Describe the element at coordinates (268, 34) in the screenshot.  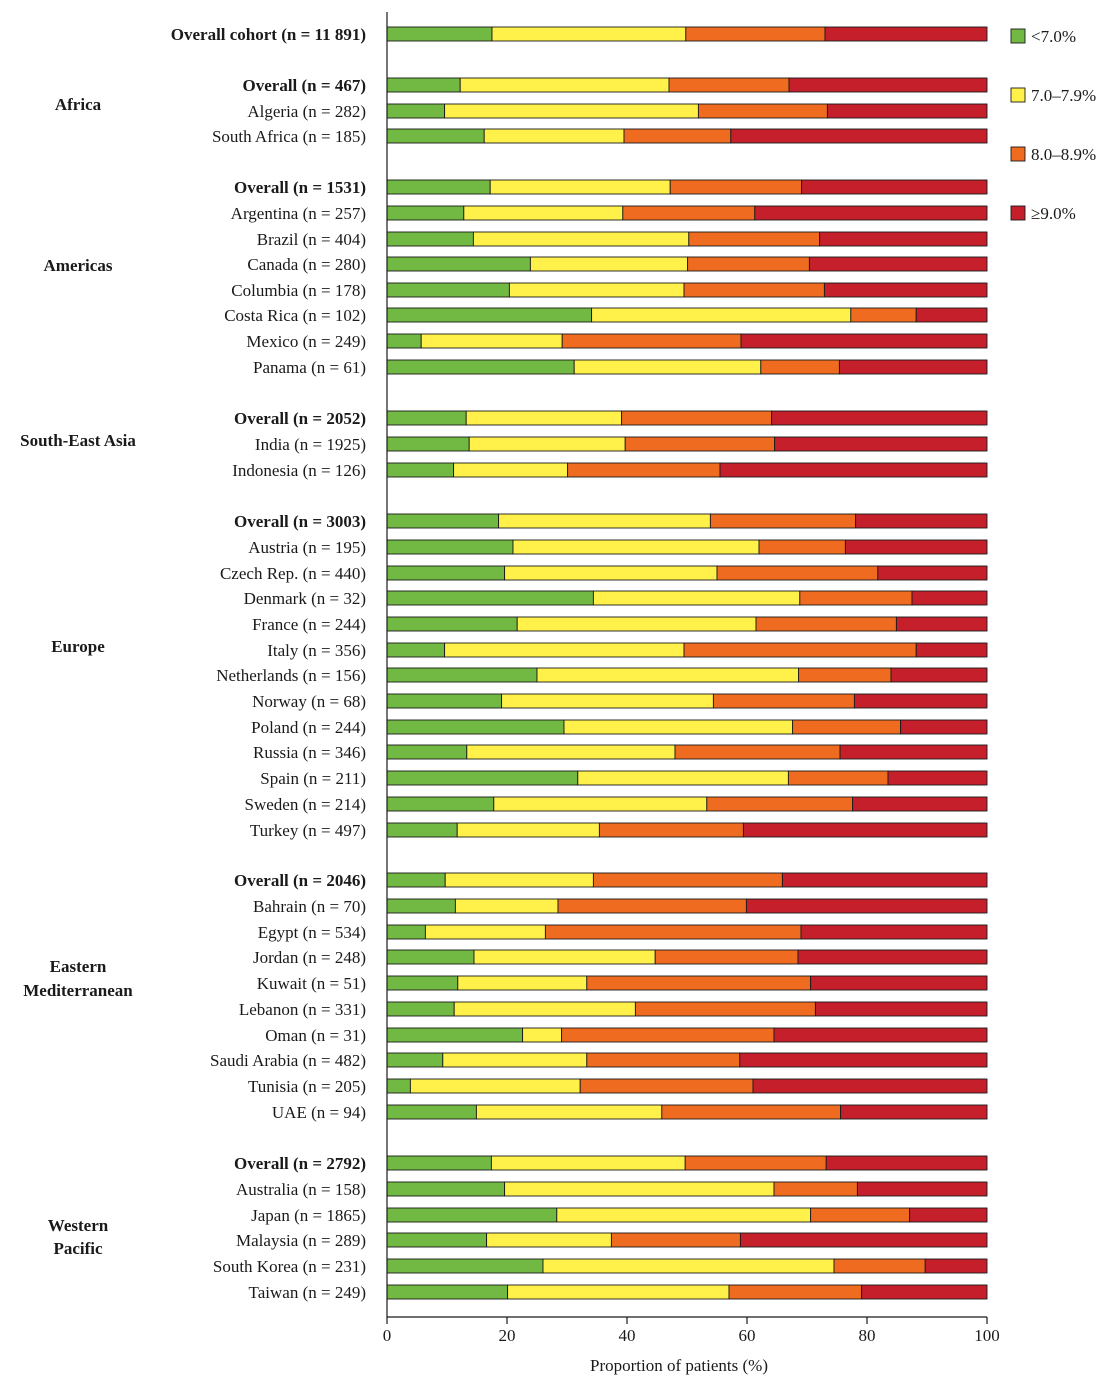
I see `row-label: Overall cohort (n = 11 891)` at that location.